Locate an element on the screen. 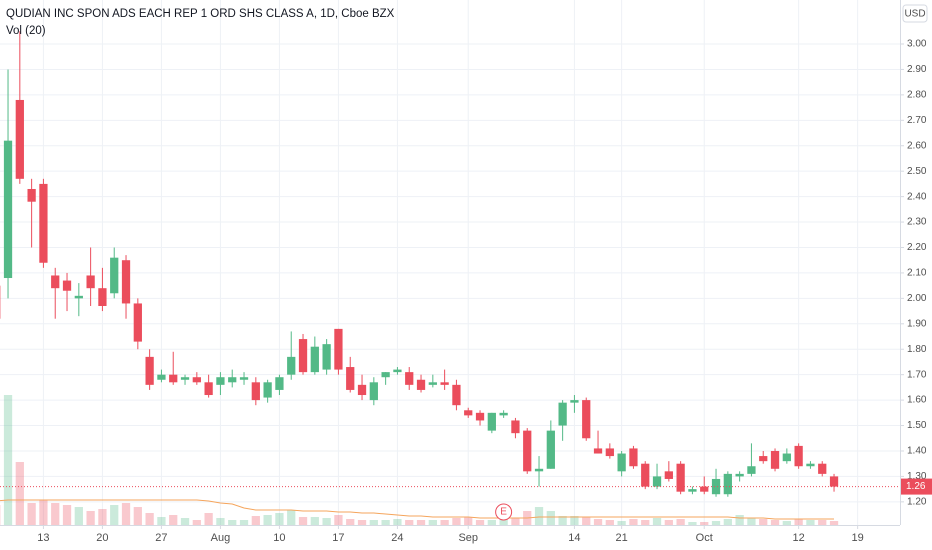 This screenshot has height=550, width=932. y-tick-label: 2.00 is located at coordinates (917, 298).